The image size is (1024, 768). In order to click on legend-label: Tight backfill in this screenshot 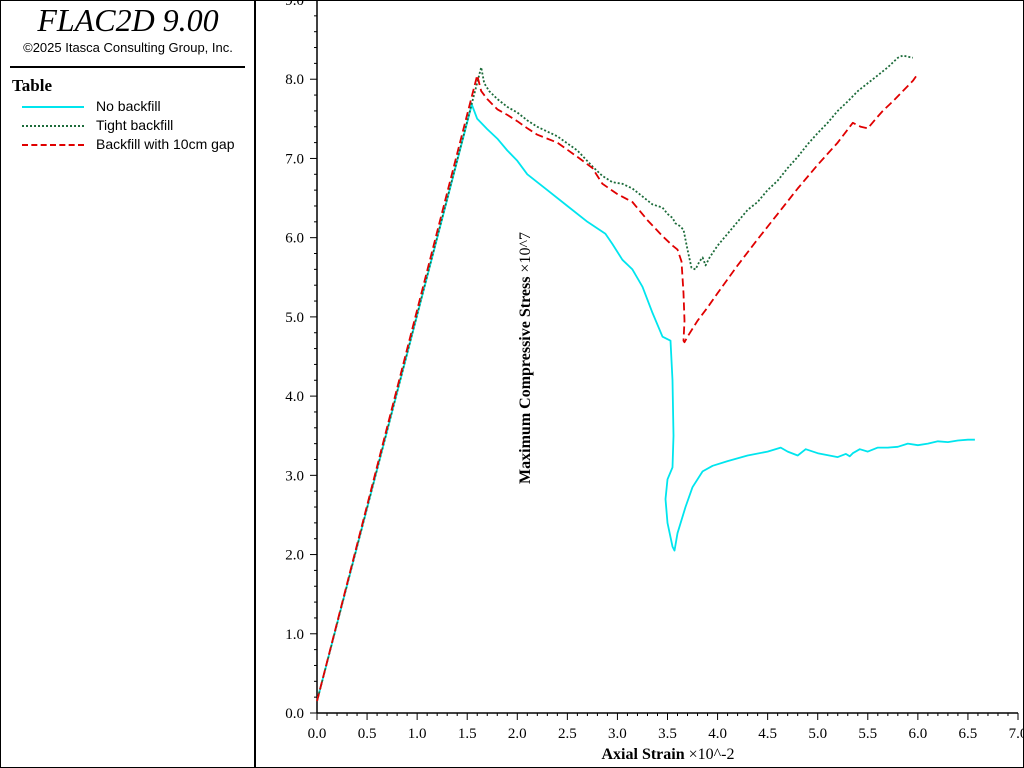, I will do `click(135, 125)`.